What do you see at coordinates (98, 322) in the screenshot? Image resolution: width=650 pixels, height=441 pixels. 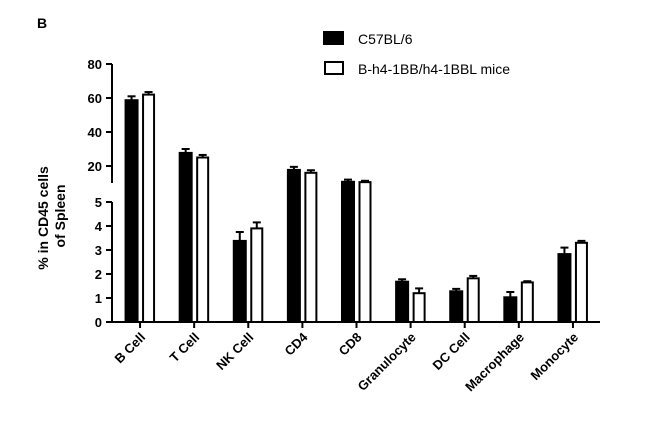 I see `y-tick-label: 0` at bounding box center [98, 322].